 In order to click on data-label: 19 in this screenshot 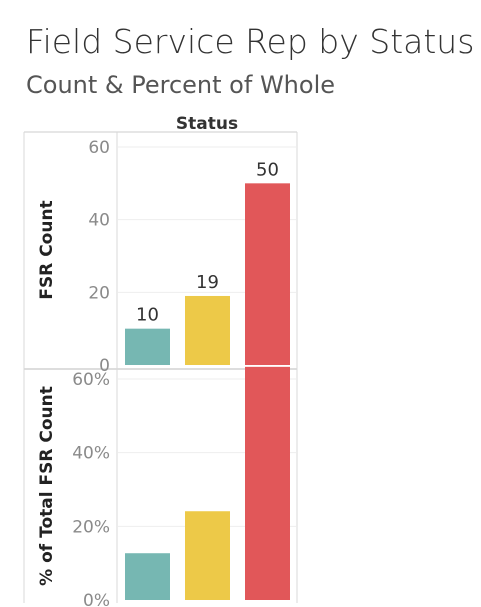, I will do `click(207, 282)`.